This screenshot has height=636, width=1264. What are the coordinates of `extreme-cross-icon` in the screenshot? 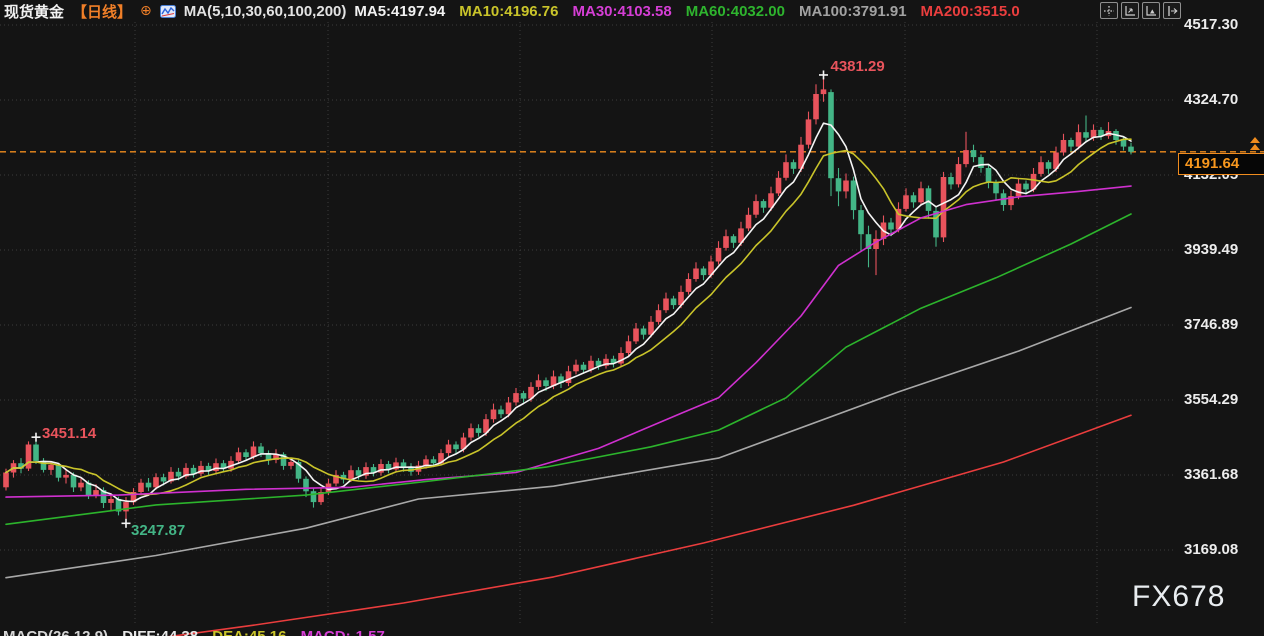 It's located at (823, 75).